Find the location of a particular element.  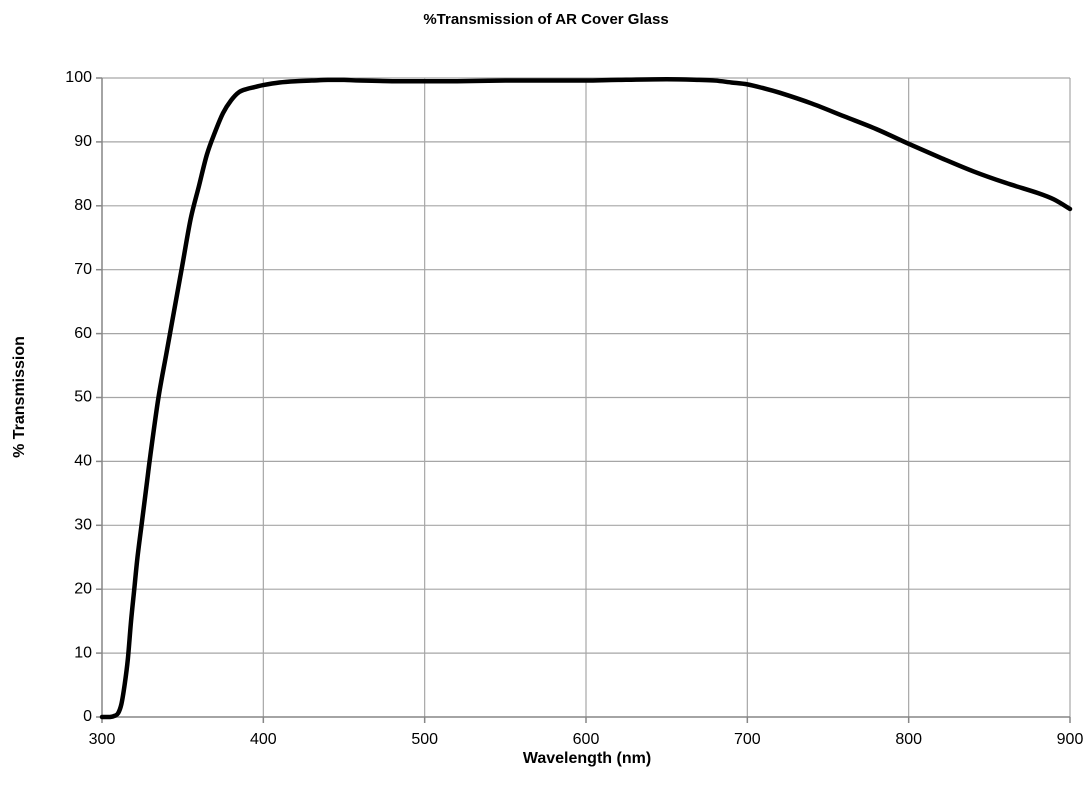

y-tick-label-10: 10 is located at coordinates (83, 652).